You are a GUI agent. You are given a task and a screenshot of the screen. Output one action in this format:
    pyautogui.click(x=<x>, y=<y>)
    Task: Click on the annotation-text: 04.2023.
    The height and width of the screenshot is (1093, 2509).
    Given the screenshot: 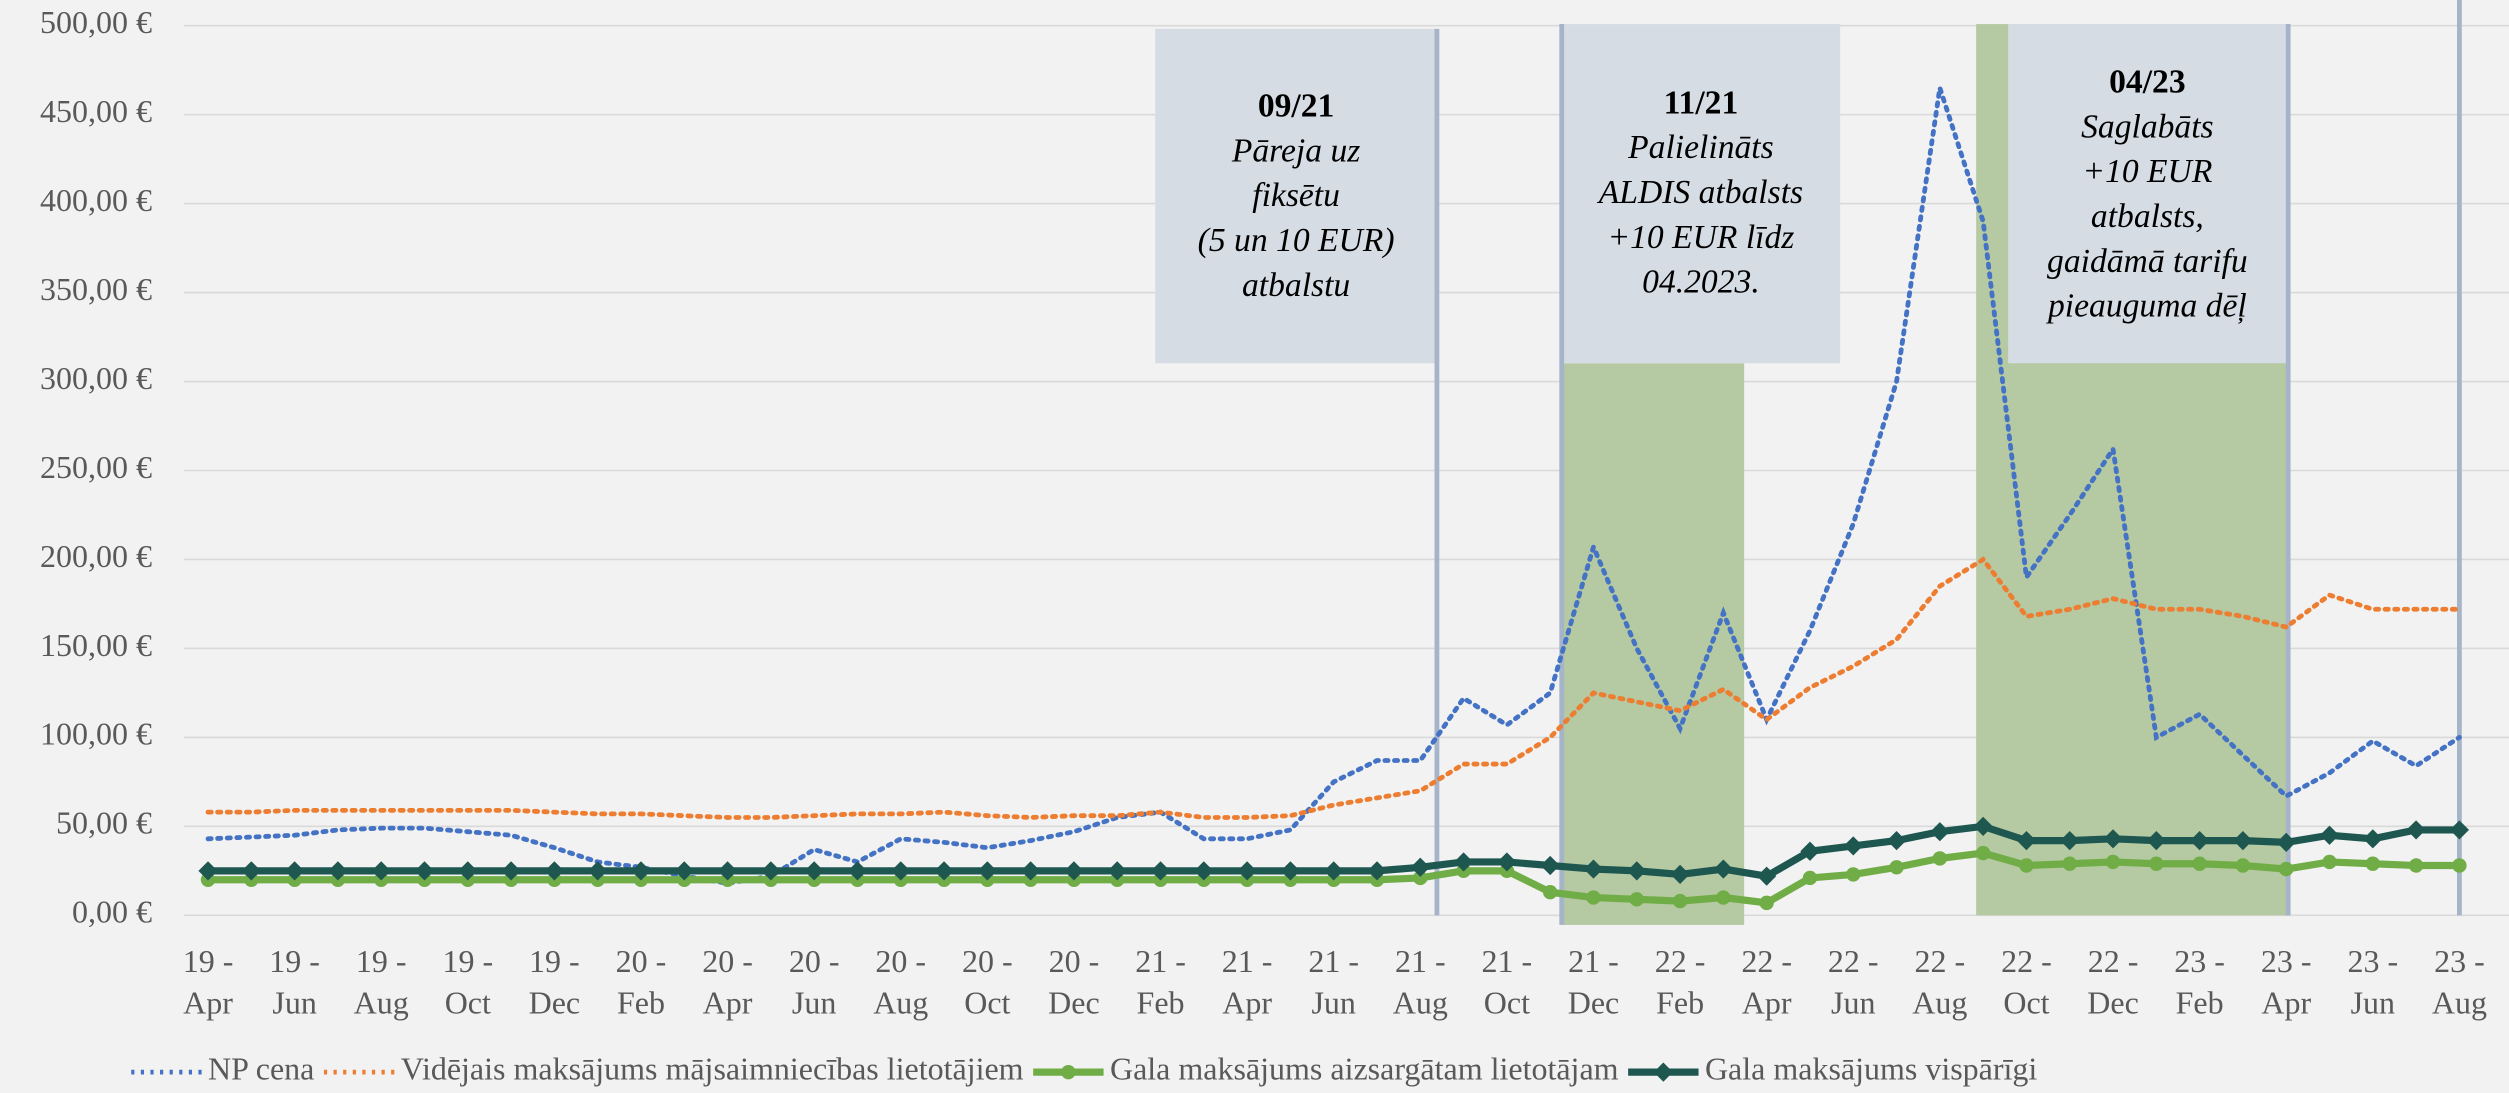 What is the action you would take?
    pyautogui.click(x=1701, y=282)
    